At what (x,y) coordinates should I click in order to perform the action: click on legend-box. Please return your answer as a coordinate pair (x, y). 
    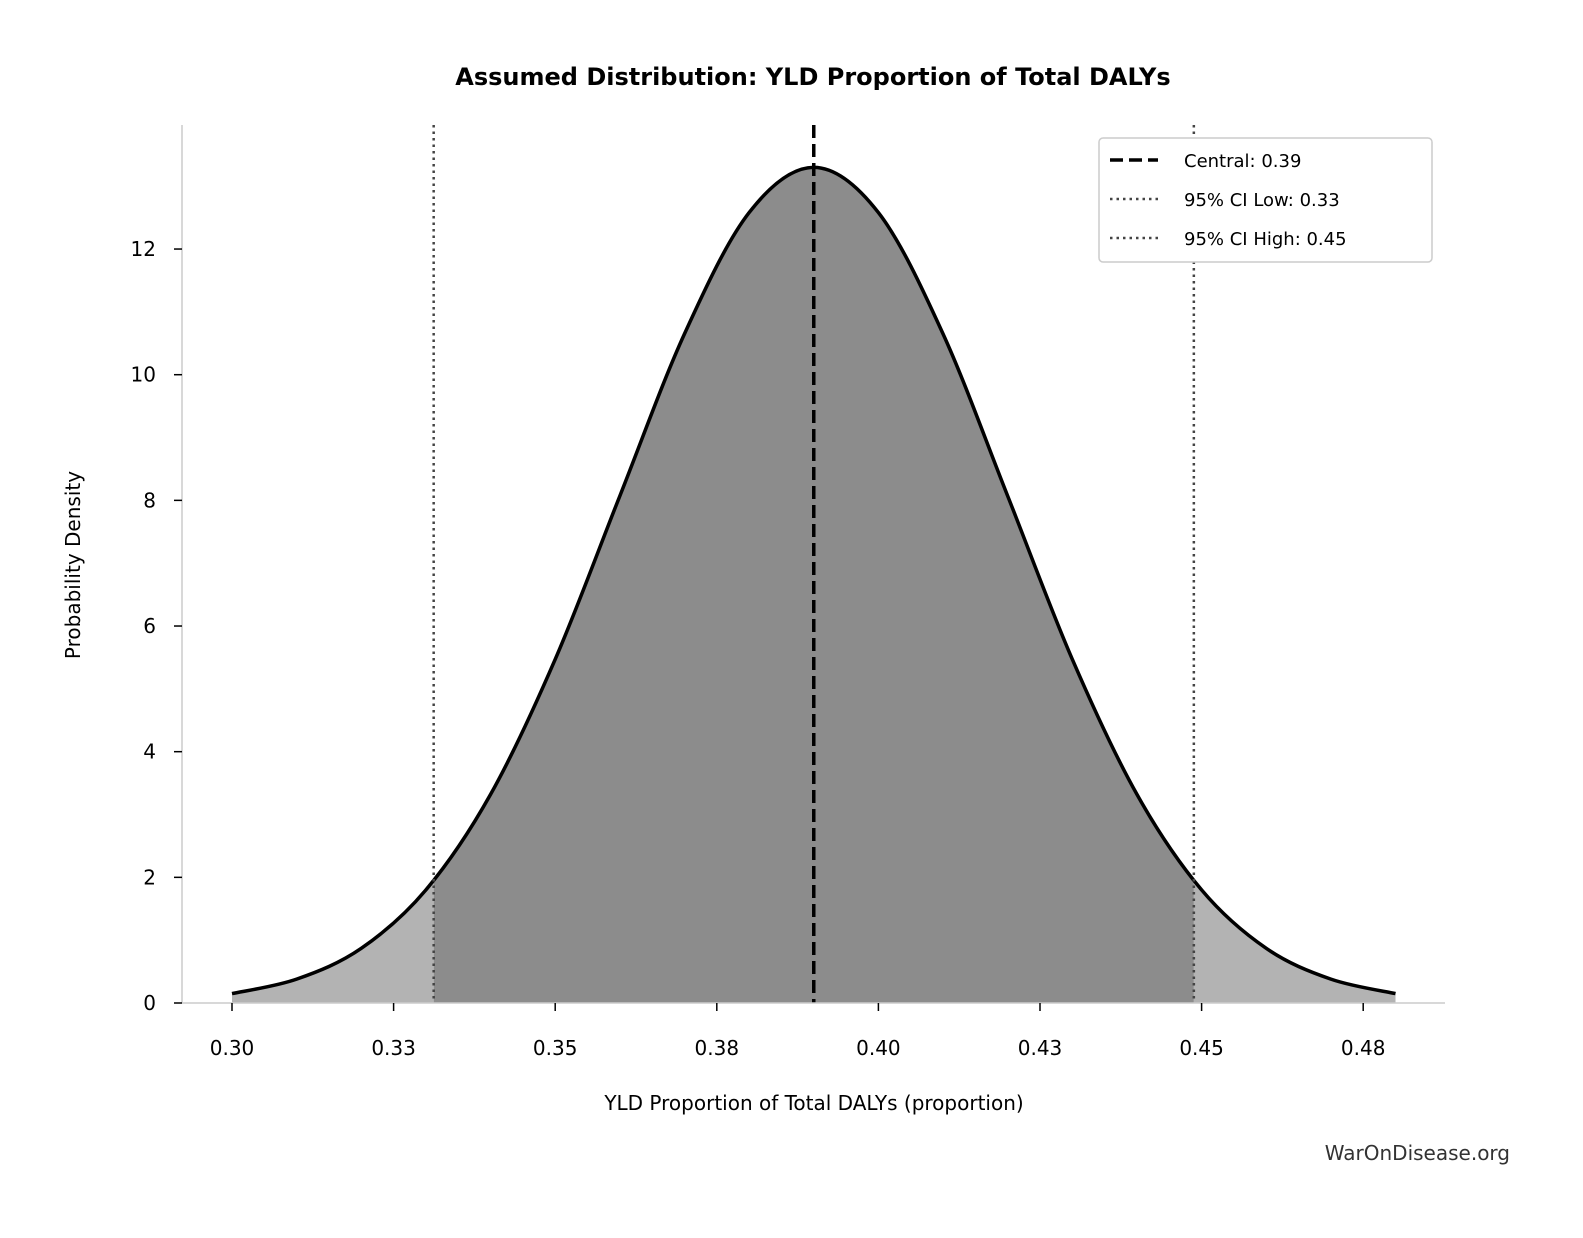
    Looking at the image, I should click on (1265, 200).